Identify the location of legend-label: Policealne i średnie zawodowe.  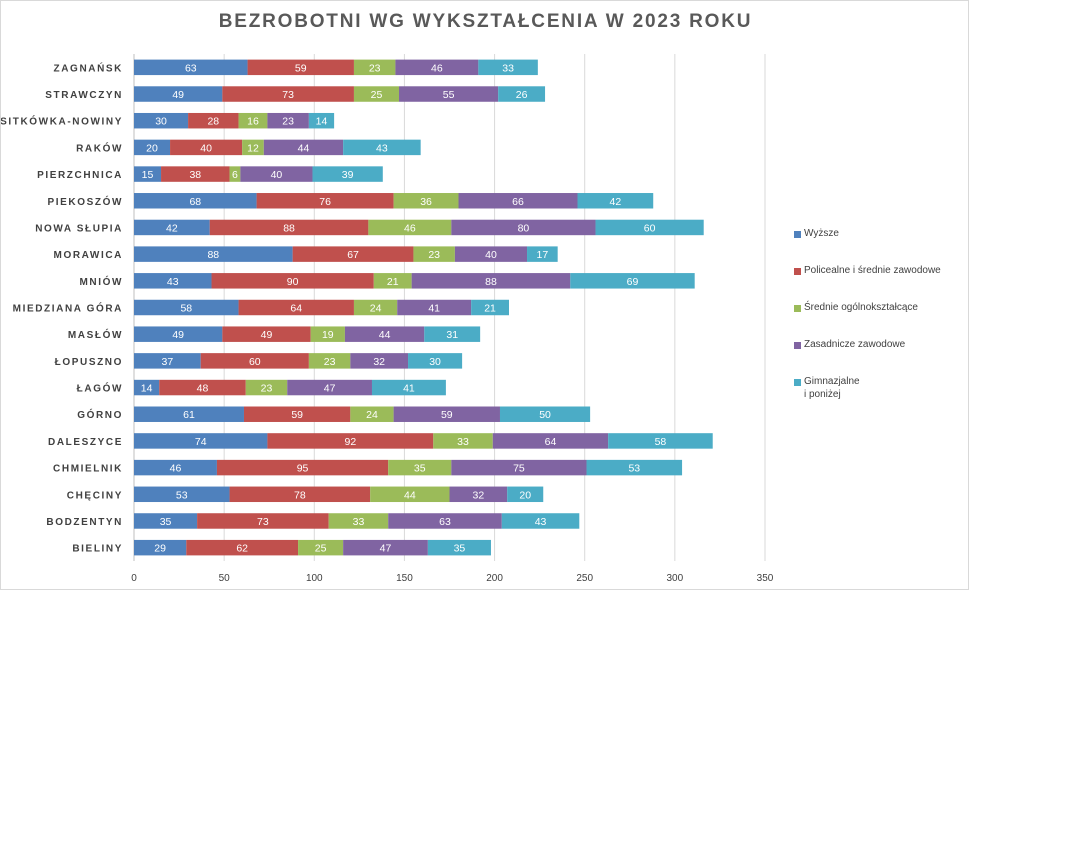
(872, 270).